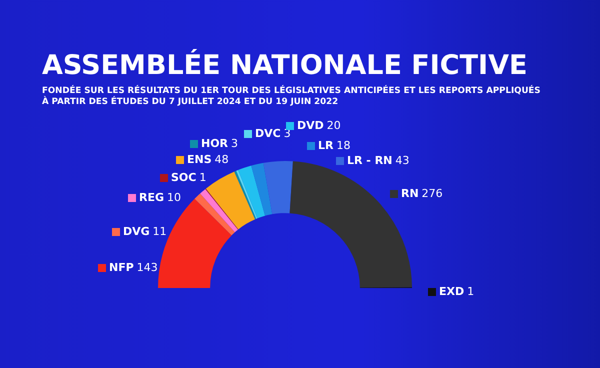 The image size is (600, 368). What do you see at coordinates (199, 159) in the screenshot?
I see `legend-label: ENS` at bounding box center [199, 159].